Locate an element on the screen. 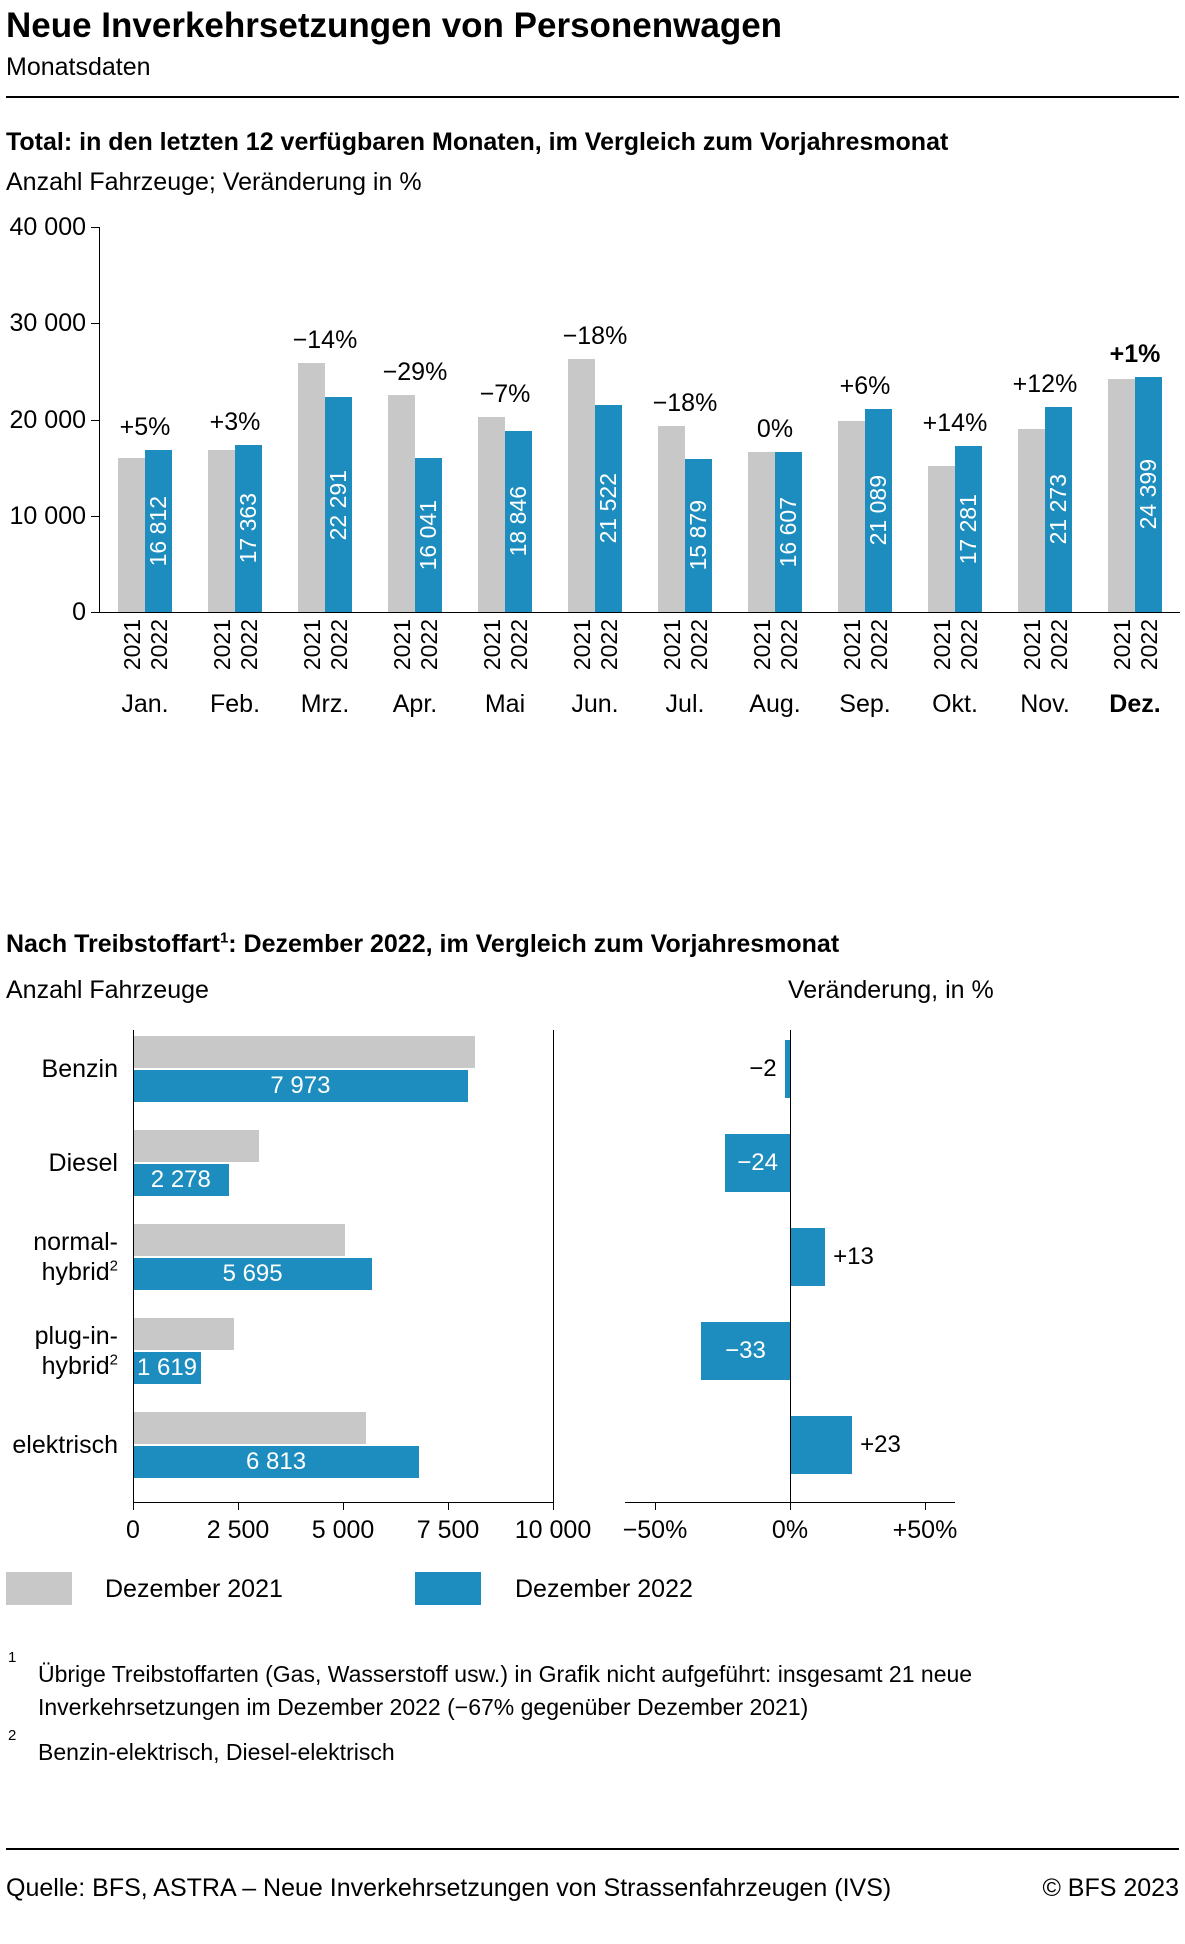 The width and height of the screenshot is (1185, 1944). bar-value-label: 17 363 is located at coordinates (248, 528).